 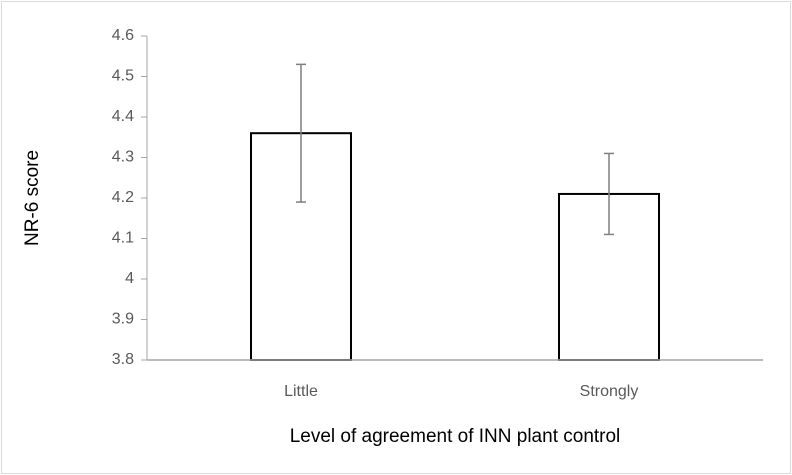 What do you see at coordinates (123, 35) in the screenshot?
I see `y-tick-label: 4.6` at bounding box center [123, 35].